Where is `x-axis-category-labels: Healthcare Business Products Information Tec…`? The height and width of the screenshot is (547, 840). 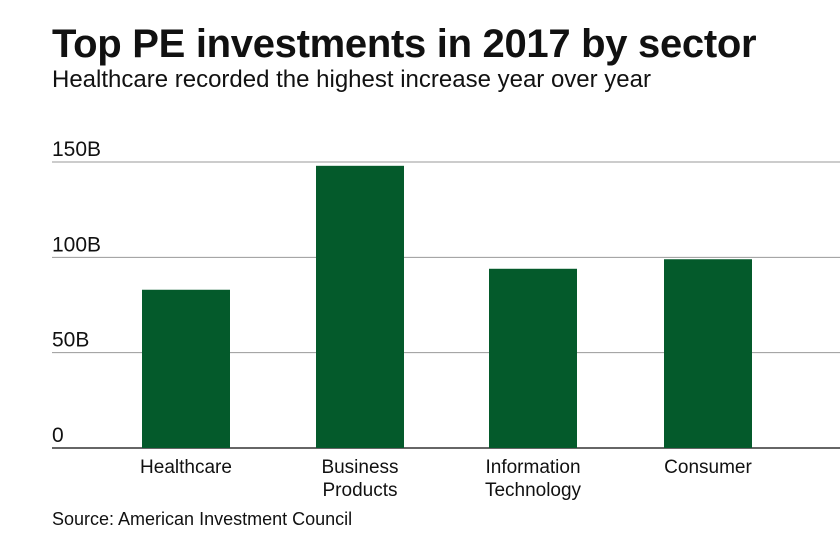
x-axis-category-labels: Healthcare Business Products Information Tec… is located at coordinates (446, 479).